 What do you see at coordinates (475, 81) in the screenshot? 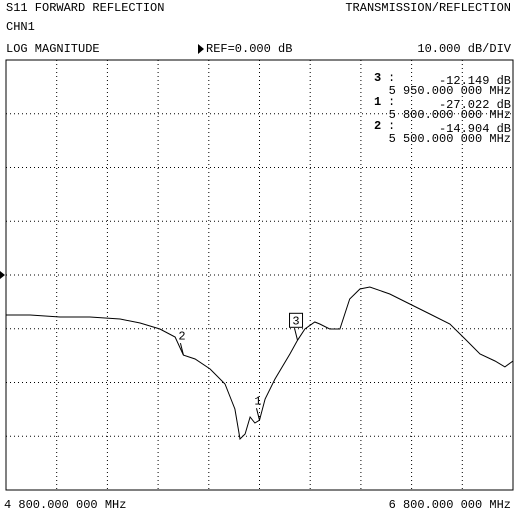
I see `readout-value: -12.149 dB` at bounding box center [475, 81].